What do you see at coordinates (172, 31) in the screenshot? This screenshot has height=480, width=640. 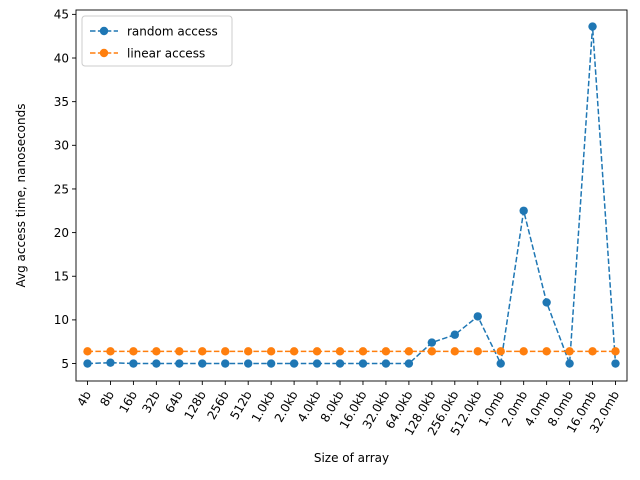 I see `legend-label: random access` at bounding box center [172, 31].